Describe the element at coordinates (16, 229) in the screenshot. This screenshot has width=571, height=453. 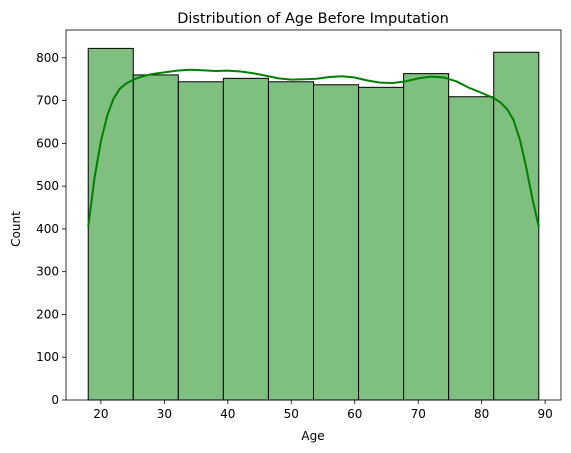
I see `y-axis-label: Count` at that location.